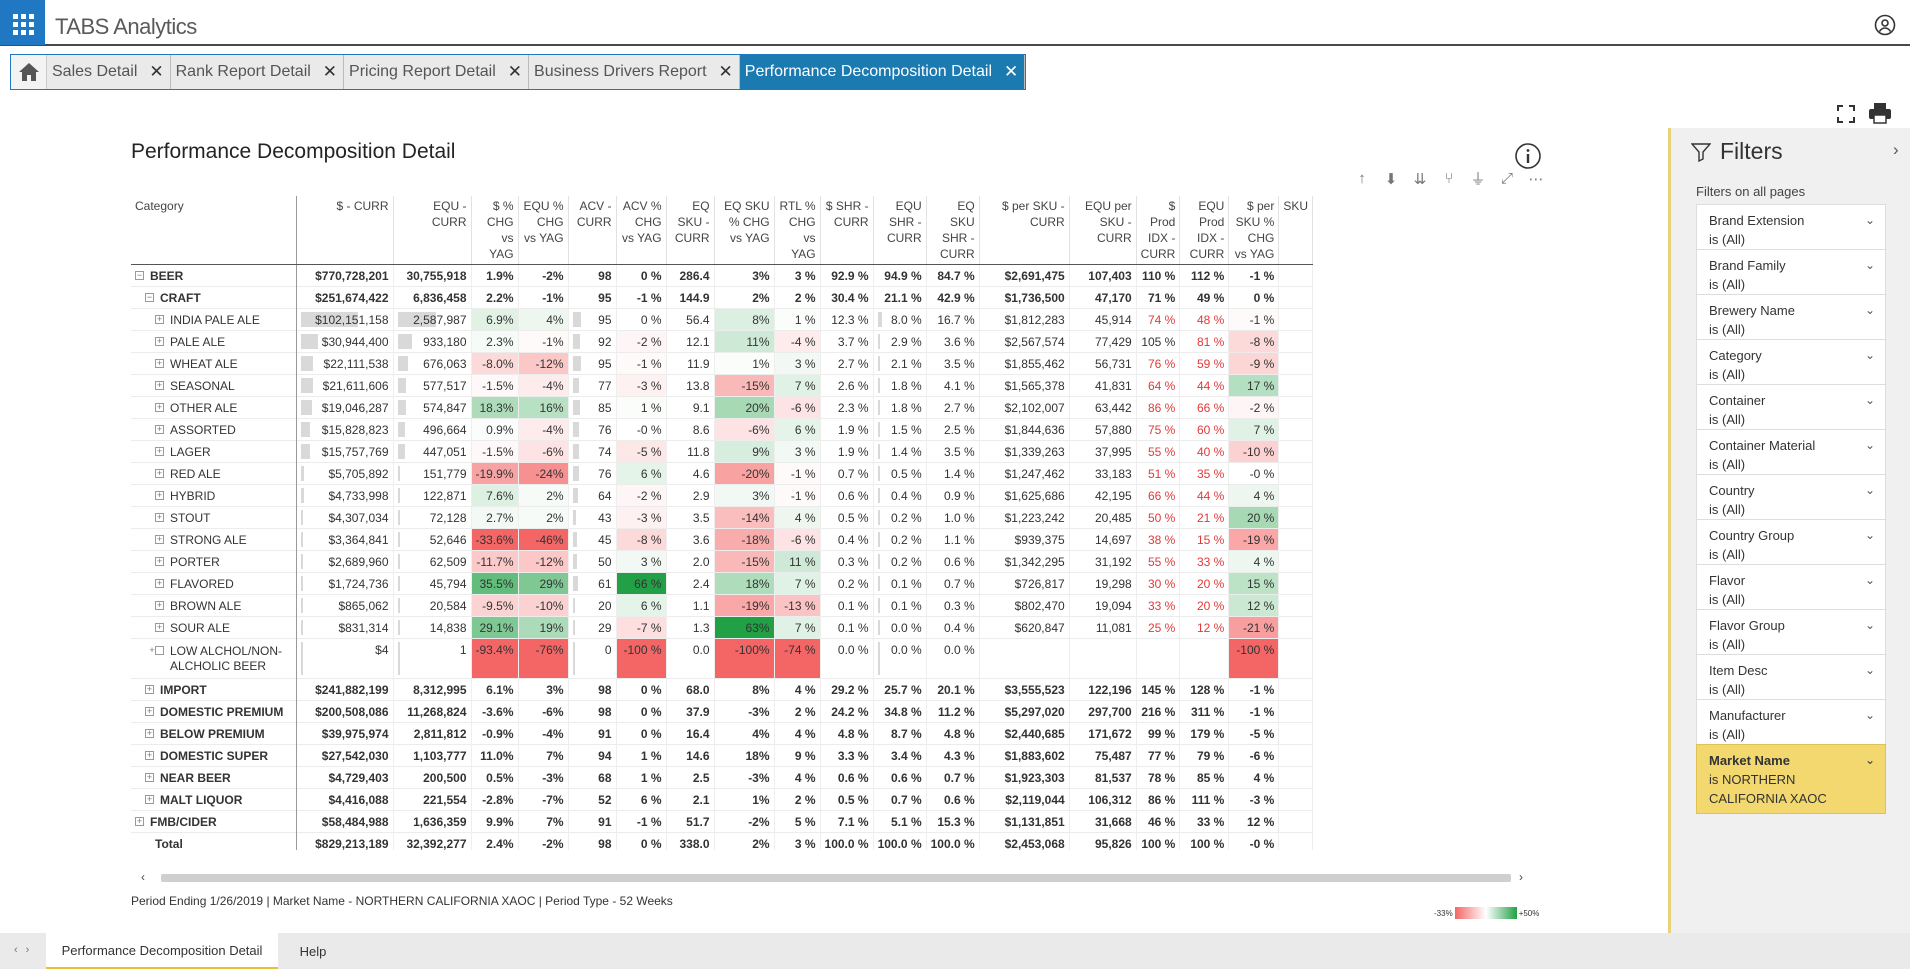 Image resolution: width=1910 pixels, height=969 pixels. I want to click on report-tab-4: Performance Decomposition Detail ✕, so click(882, 72).